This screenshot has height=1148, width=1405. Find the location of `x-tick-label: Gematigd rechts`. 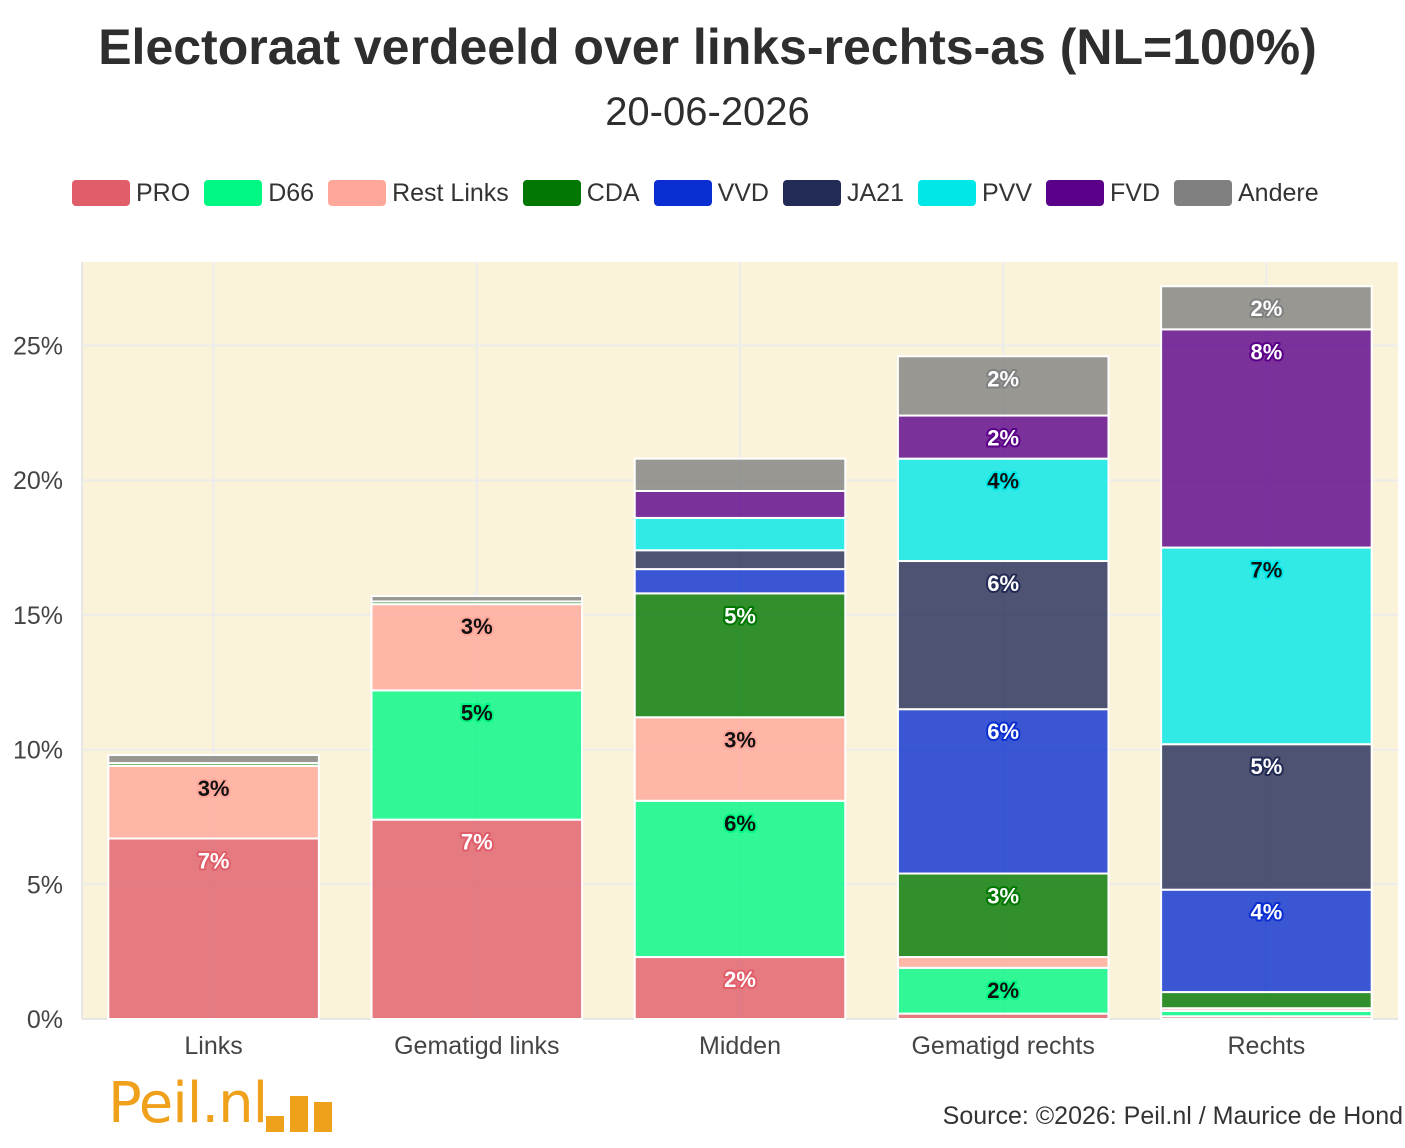

x-tick-label: Gematigd rechts is located at coordinates (1002, 1046).